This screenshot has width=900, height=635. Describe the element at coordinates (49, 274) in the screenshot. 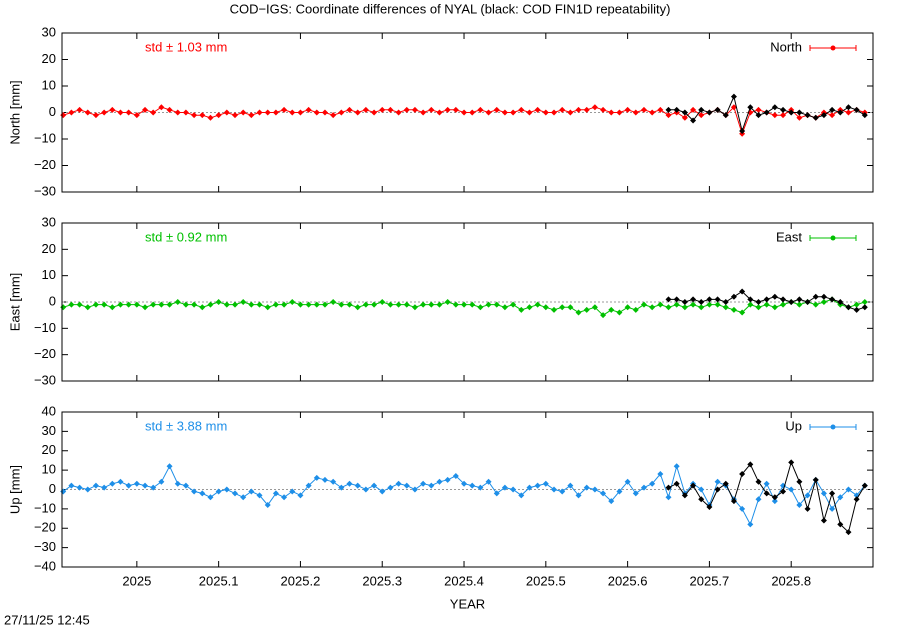

I see `y-tick-label: 10` at that location.